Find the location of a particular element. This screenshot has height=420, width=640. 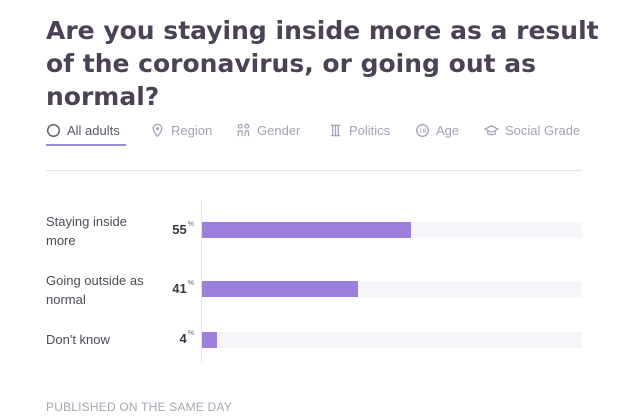

tab-gender: Gender is located at coordinates (268, 130).